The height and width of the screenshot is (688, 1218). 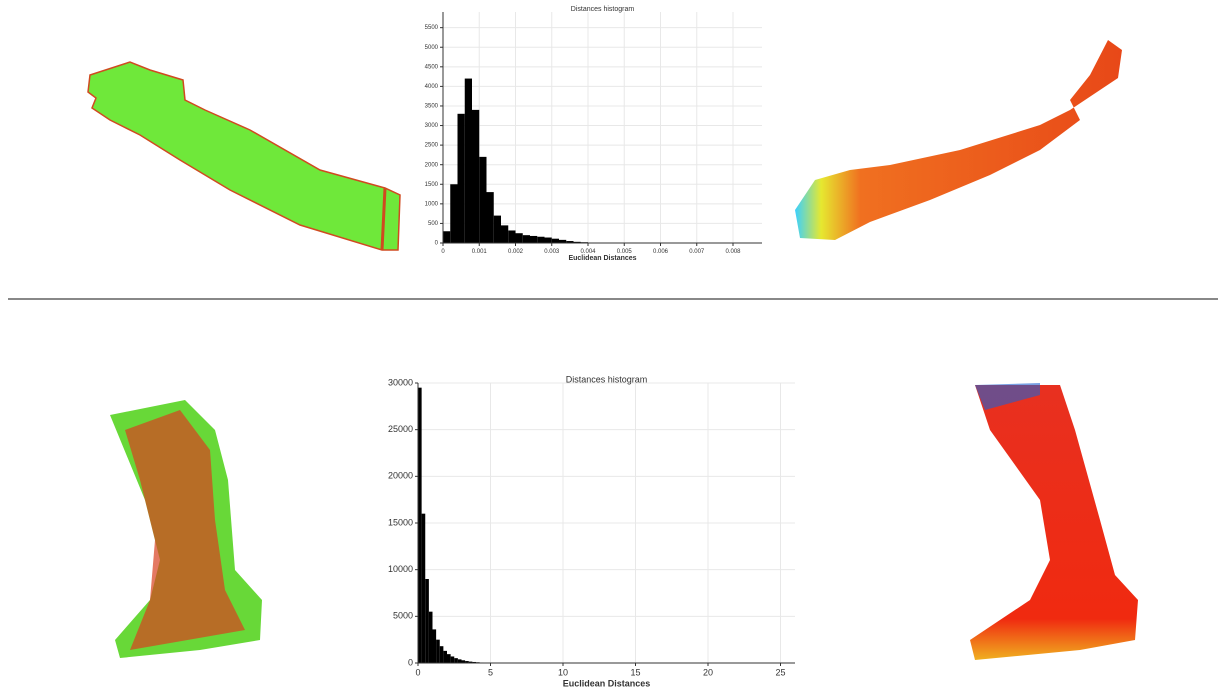 I want to click on arm-render-left, so click(x=244, y=156).